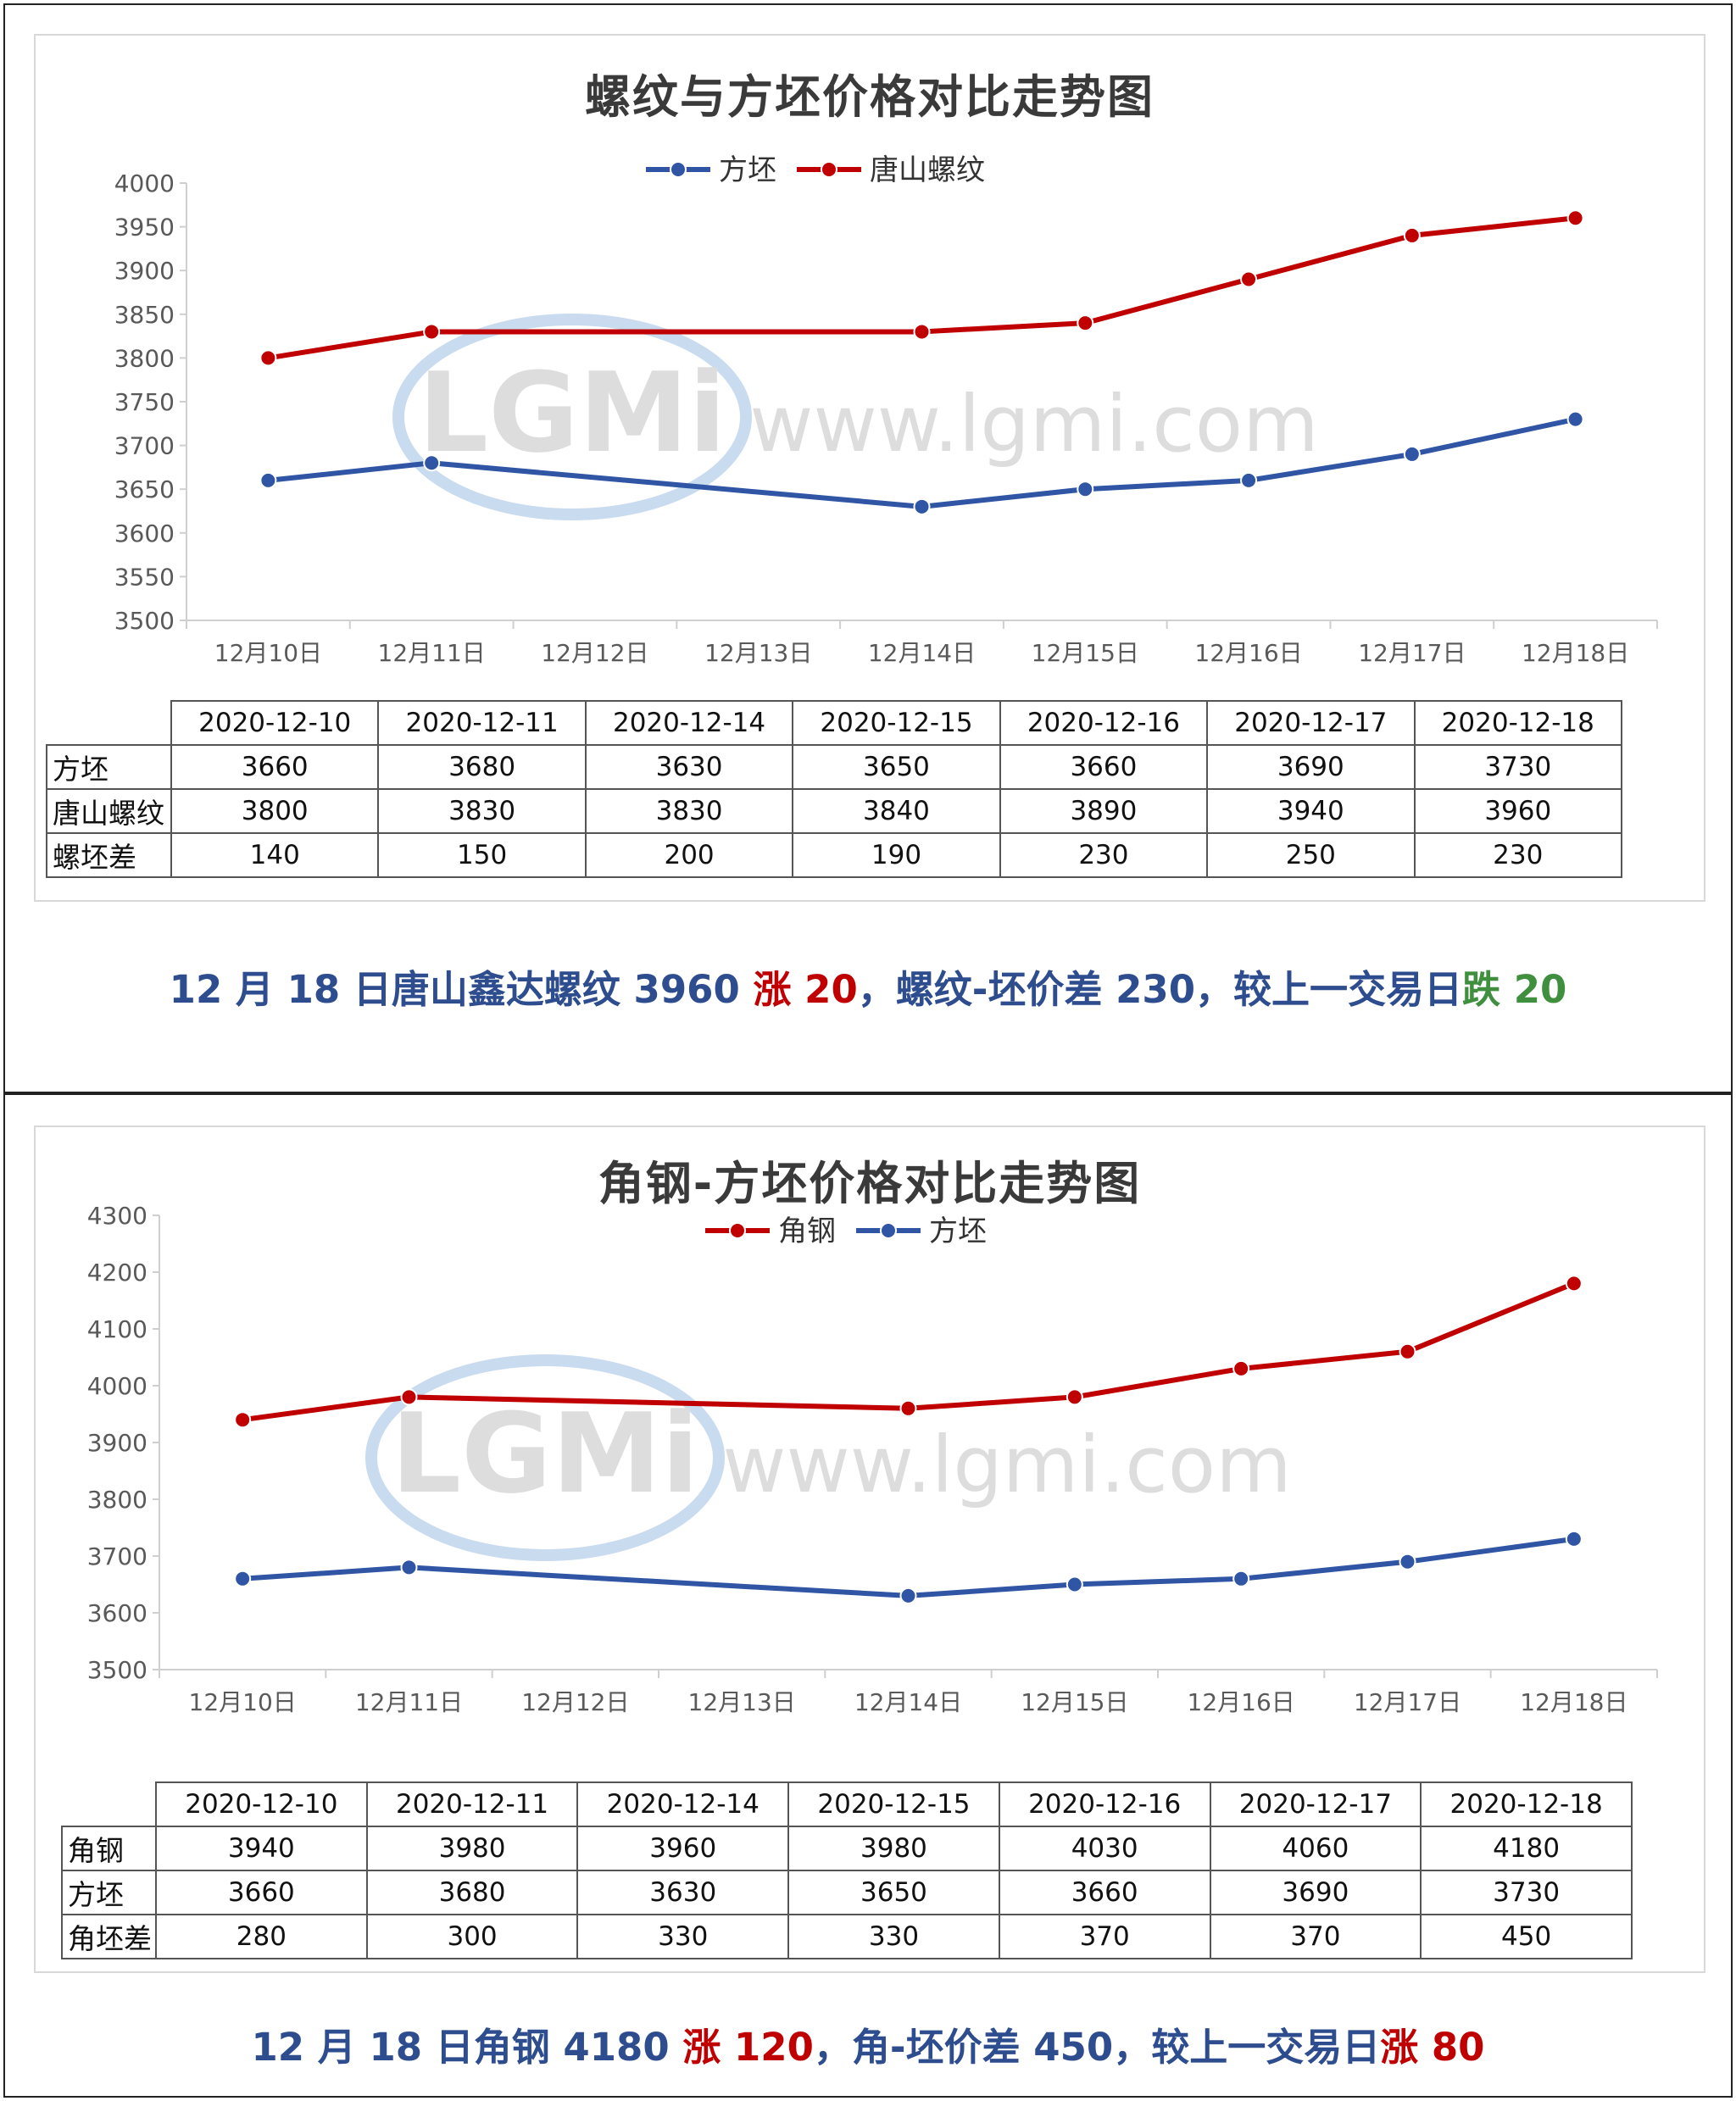 The width and height of the screenshot is (1736, 2101). I want to click on chart-title-angle-steel: 角钢-方坯价格对比走势图, so click(870, 1183).